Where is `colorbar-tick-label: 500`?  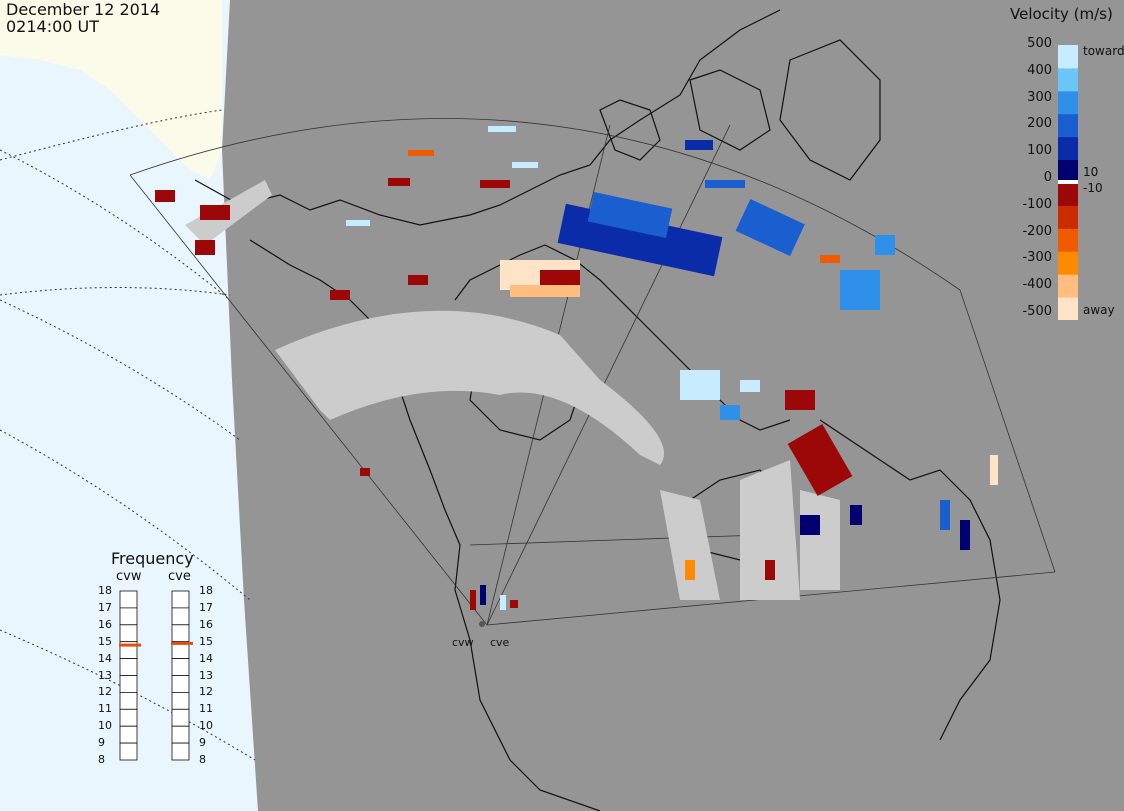
colorbar-tick-label: 500 is located at coordinates (1039, 43).